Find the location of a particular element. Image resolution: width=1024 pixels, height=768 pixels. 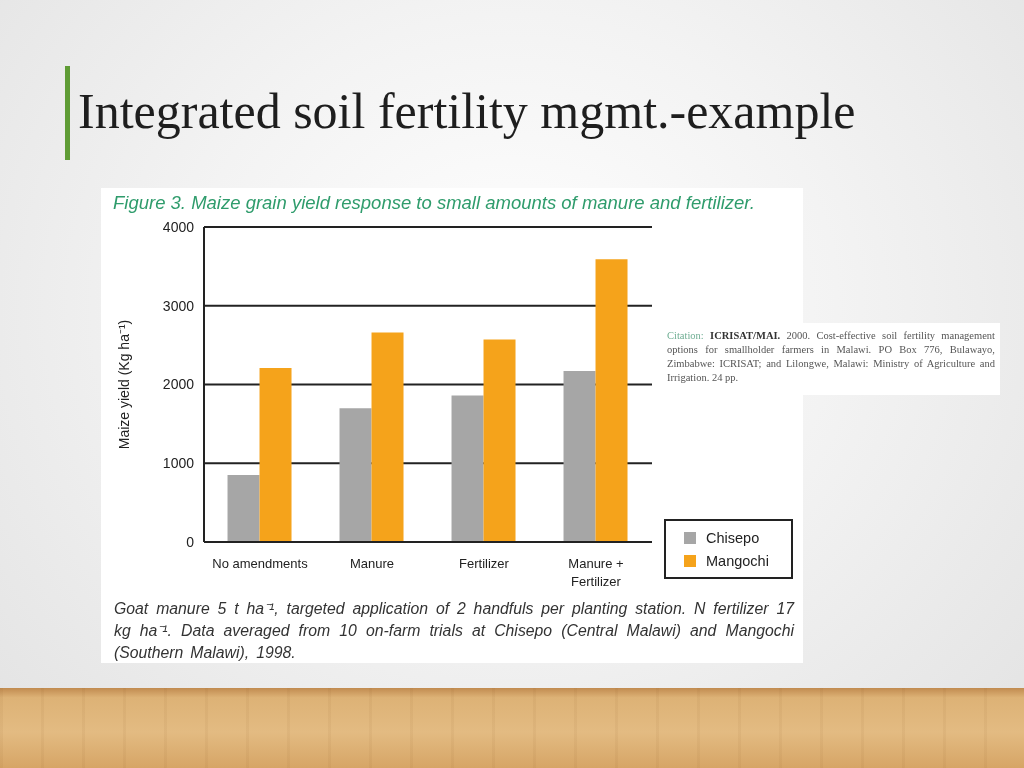

text: Goat manure 5 t ha⁻¹, targeted application of 2 handfuls per planting station. N fertilizer 17 kg ha⁻¹. Data averaged from 10 on-farm trials at Chisepo (Central Malawi) and Mangochi (Southern Malawi), 1998. is located at coordinates (454, 630).